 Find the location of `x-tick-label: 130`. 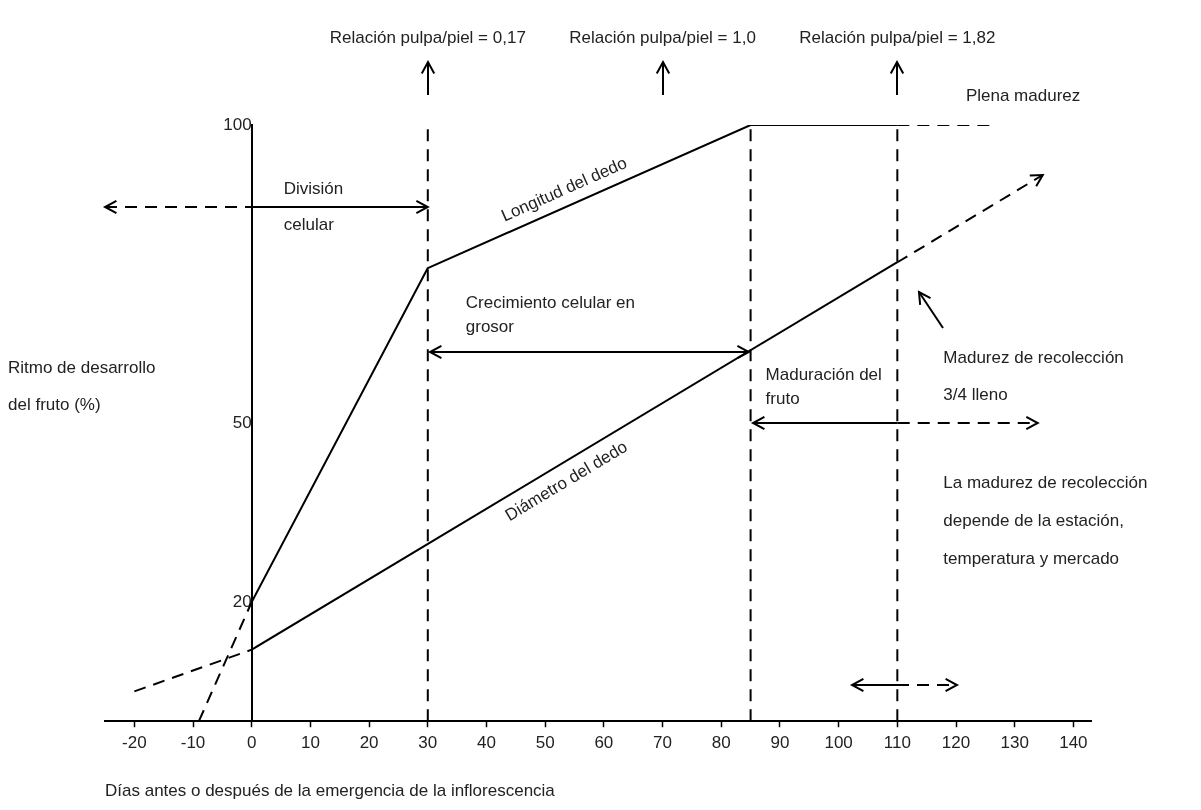

x-tick-label: 130 is located at coordinates (1014, 743).